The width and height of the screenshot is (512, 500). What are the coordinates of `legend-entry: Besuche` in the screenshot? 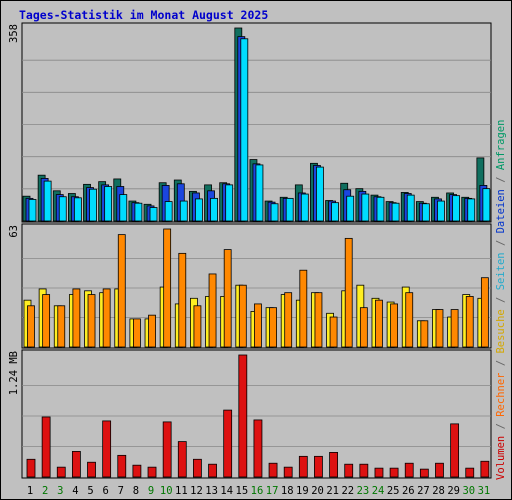 It's located at (501, 331).